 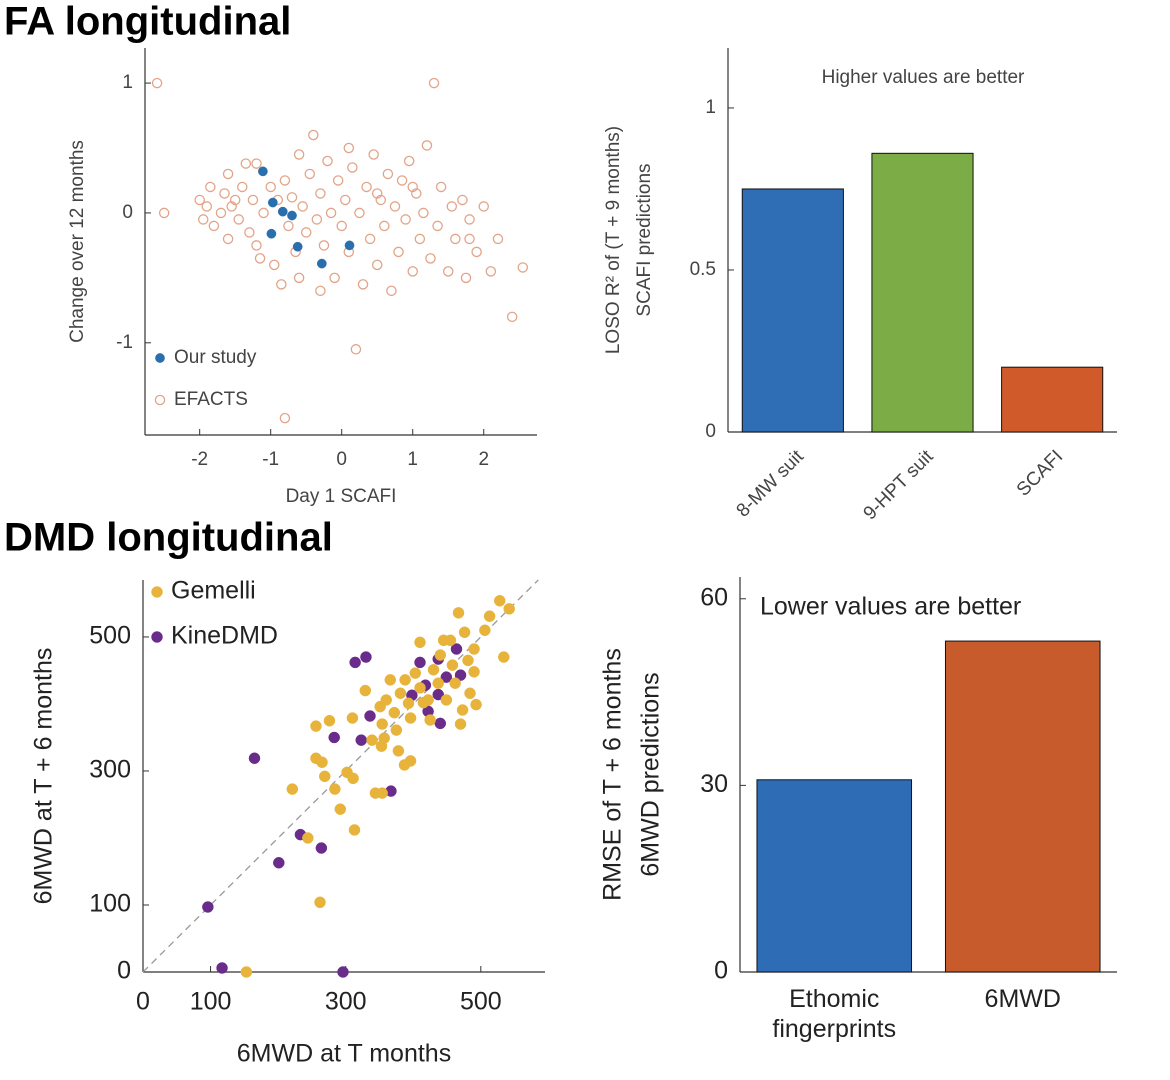 What do you see at coordinates (481, 1002) in the screenshot?
I see `x-tick-label: 500` at bounding box center [481, 1002].